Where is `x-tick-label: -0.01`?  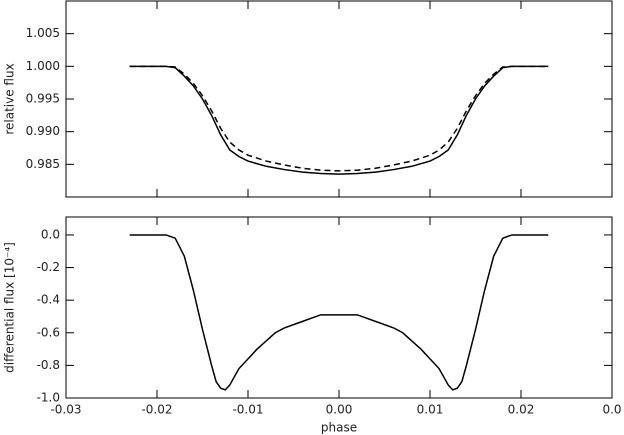 x-tick-label: -0.01 is located at coordinates (247, 410).